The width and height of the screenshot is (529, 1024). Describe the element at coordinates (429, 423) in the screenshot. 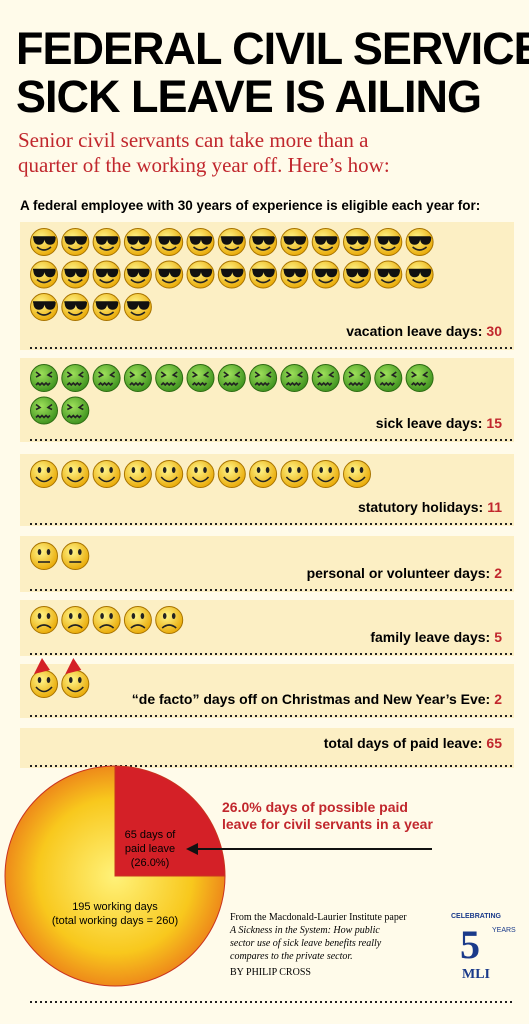

I see `label: sick leave days:` at that location.